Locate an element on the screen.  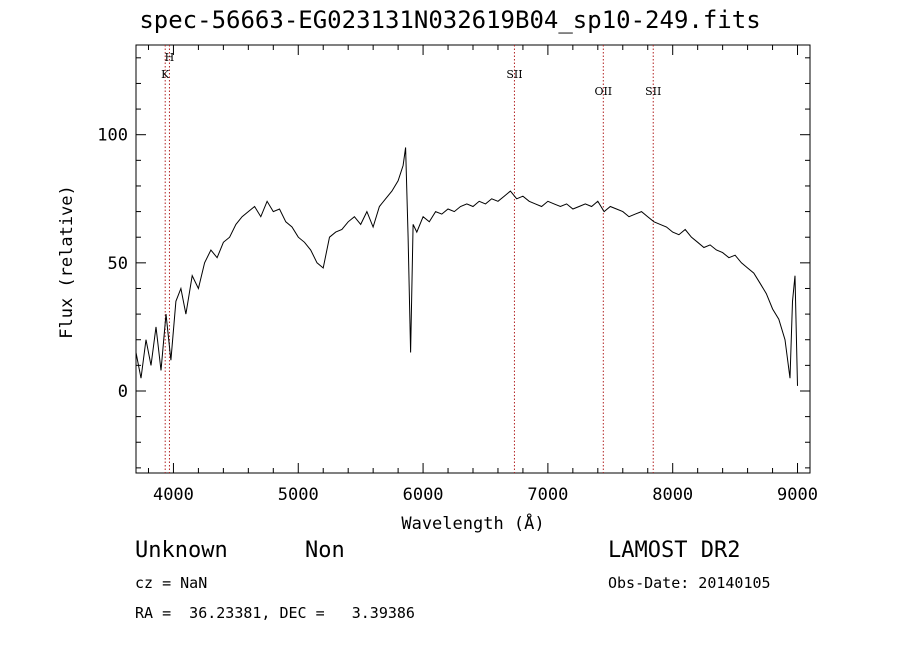
x-axis-label: Wavelength (Å) is located at coordinates (472, 523).